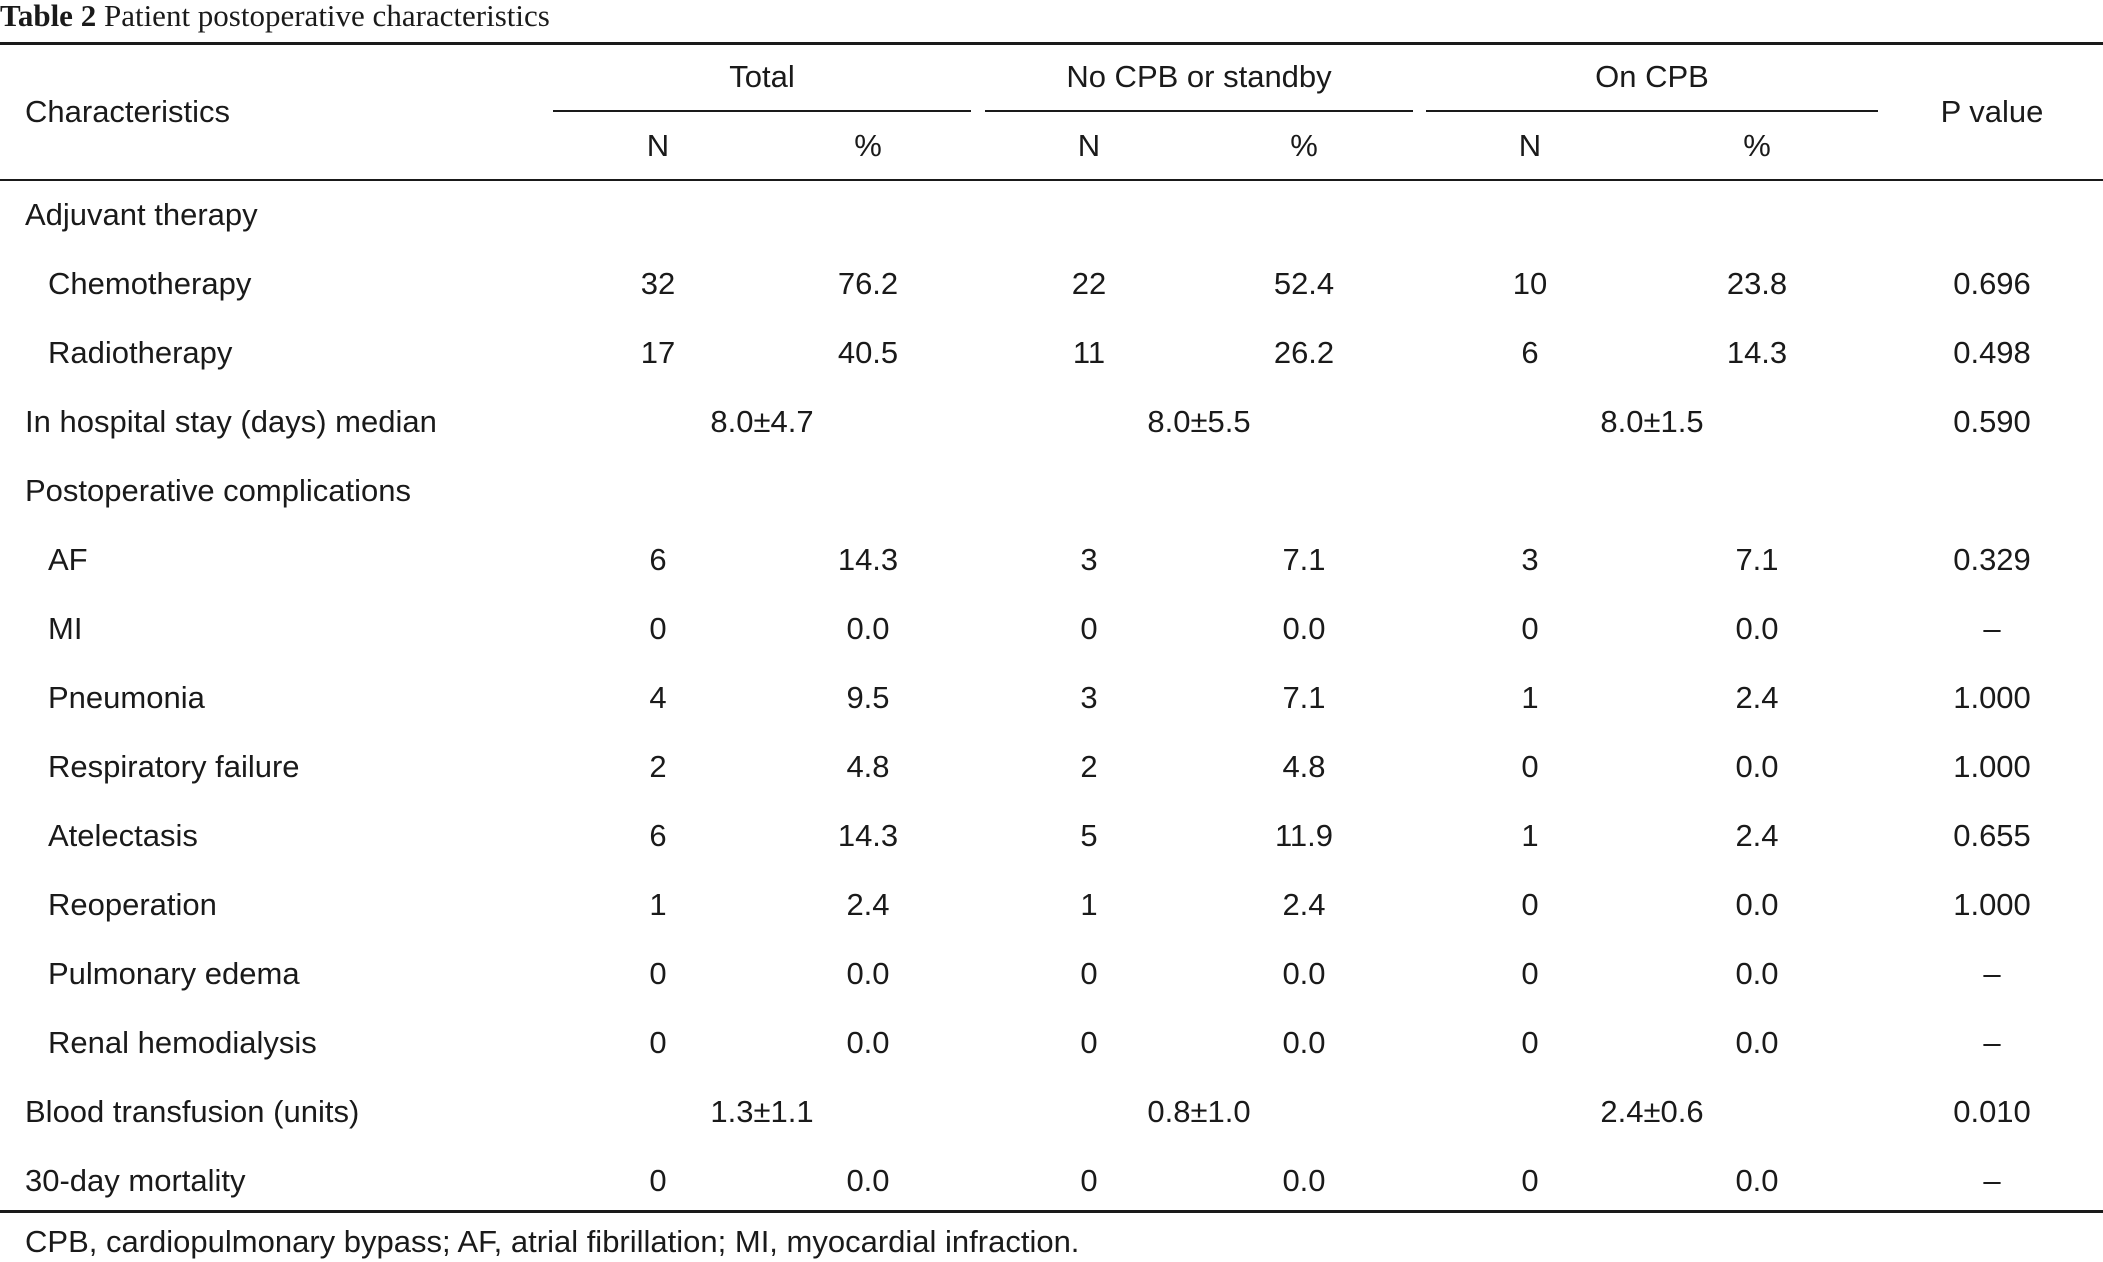 This screenshot has height=1262, width=2103. I want to click on cell-nocpb-pct: 7.1, so click(1304, 697).